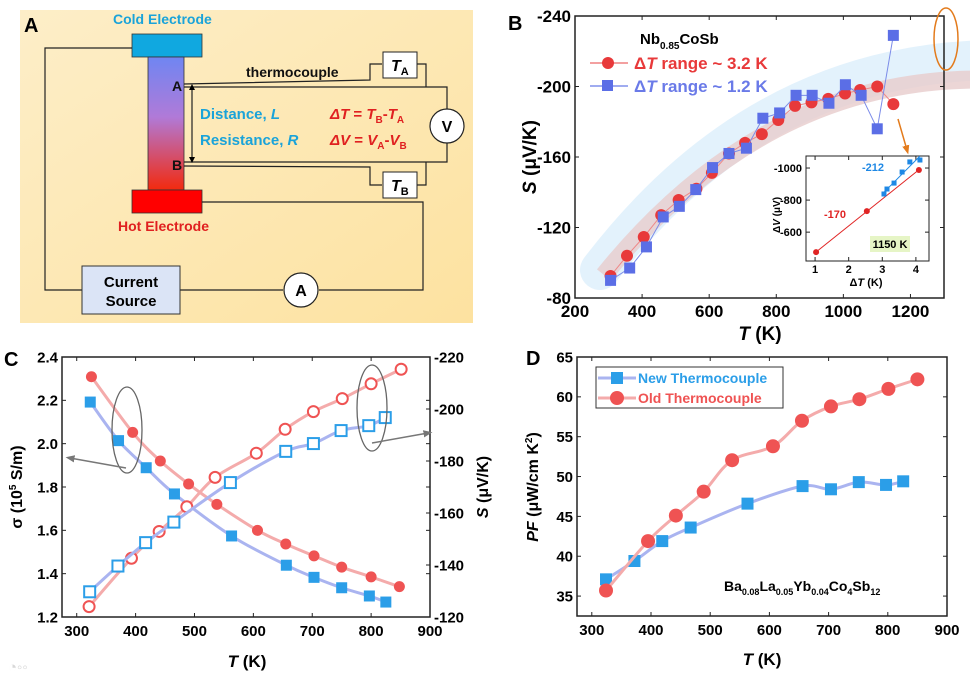 The width and height of the screenshot is (970, 682). What do you see at coordinates (702, 378) in the screenshot?
I see `legend-label-new: New Thermocouple` at bounding box center [702, 378].